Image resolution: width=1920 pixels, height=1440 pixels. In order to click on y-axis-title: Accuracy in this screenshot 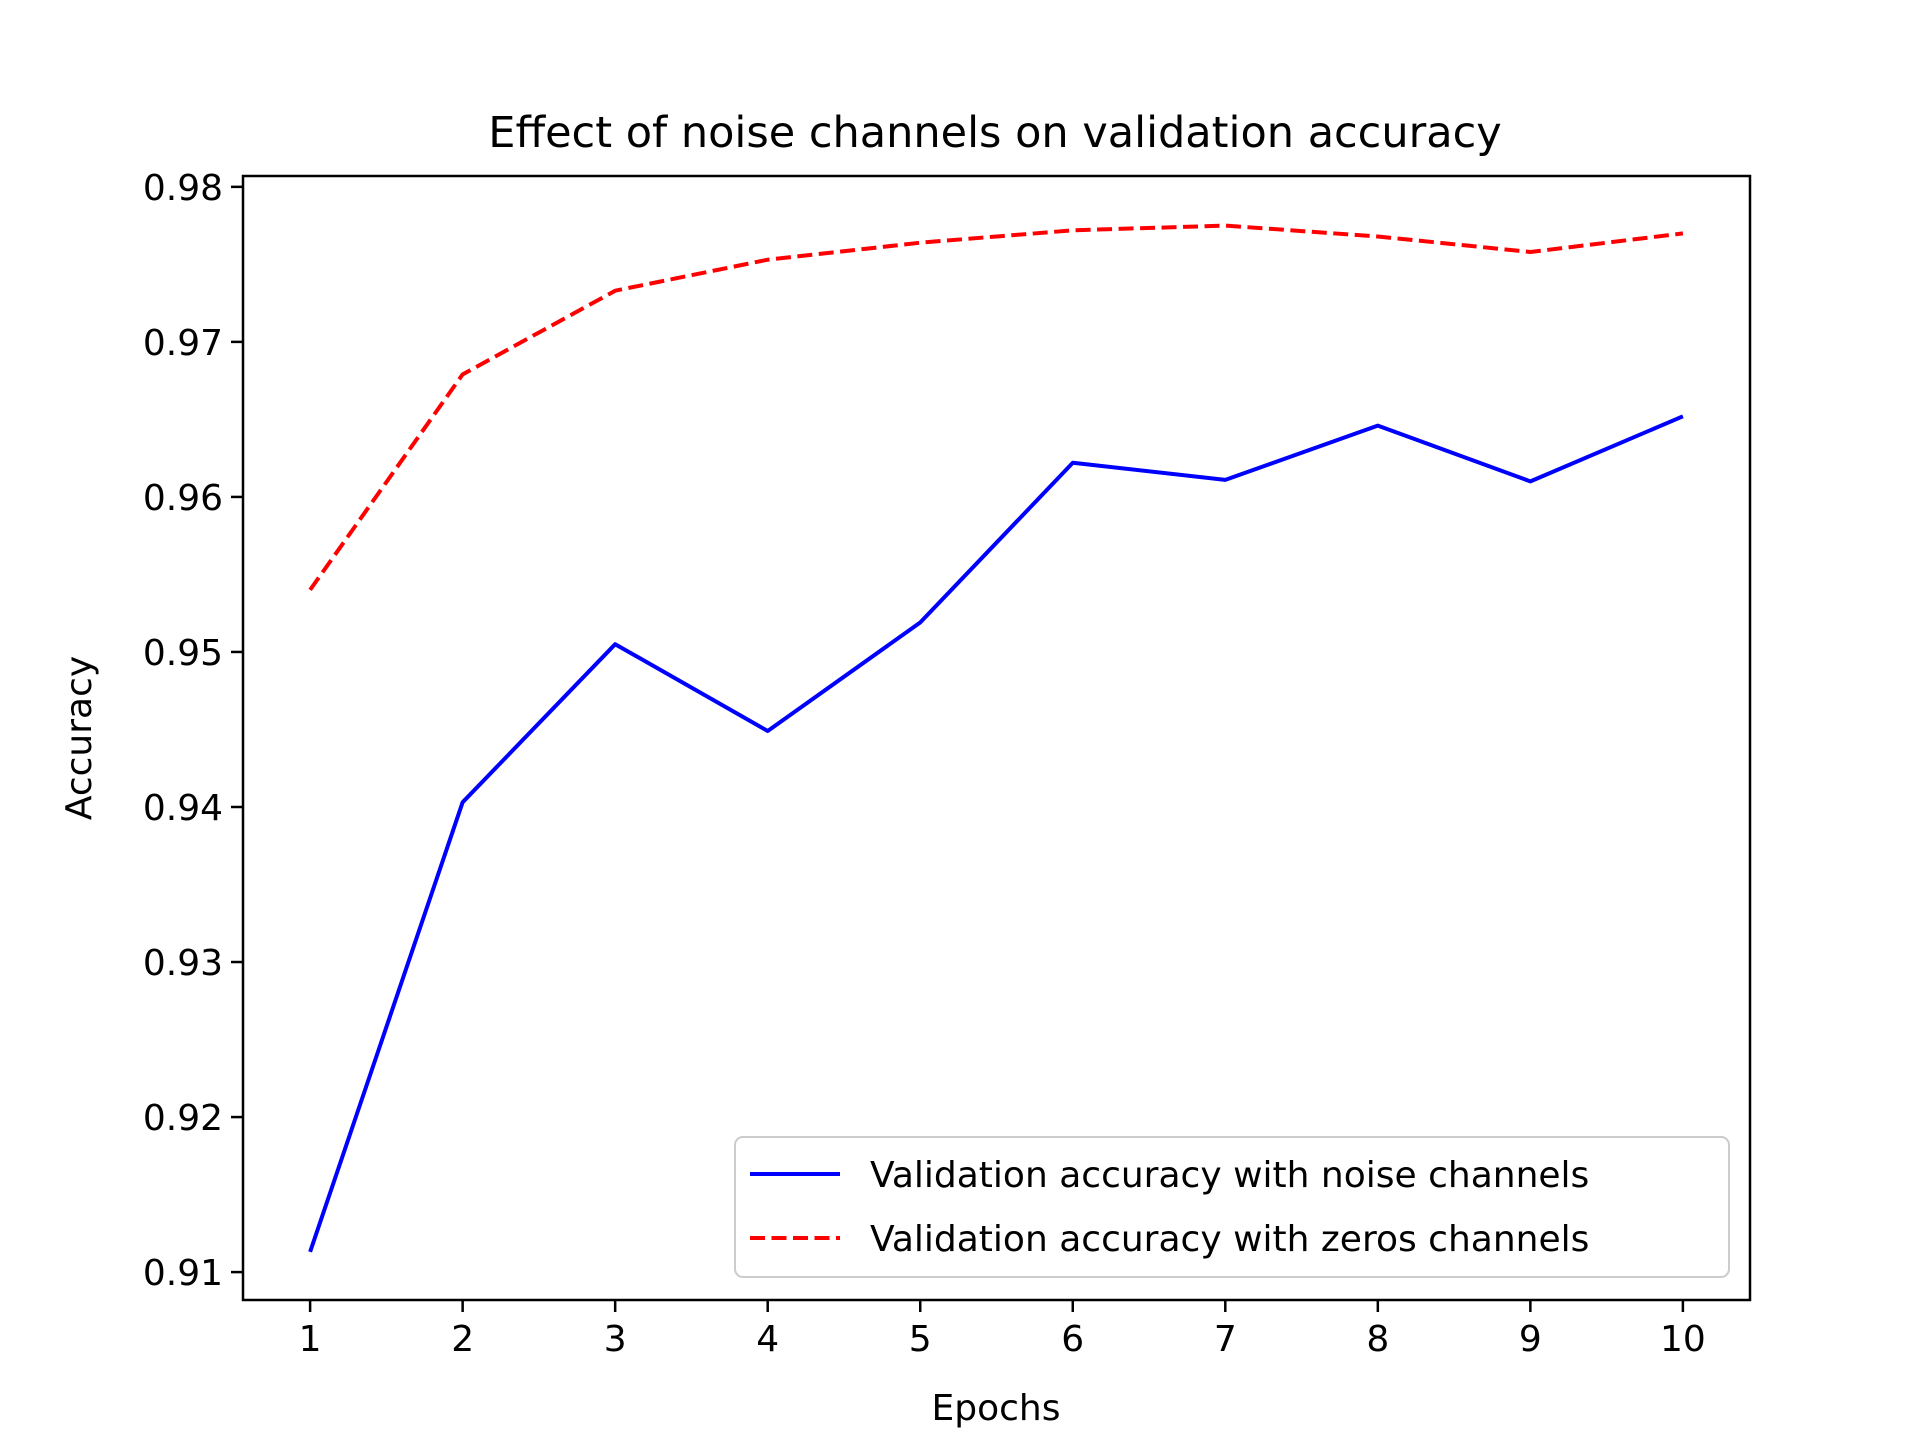, I will do `click(79, 738)`.